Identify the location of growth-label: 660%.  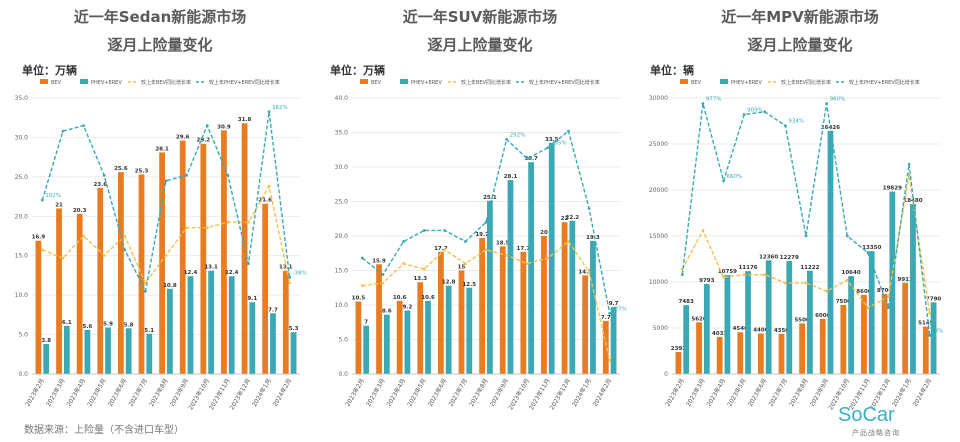
(735, 177).